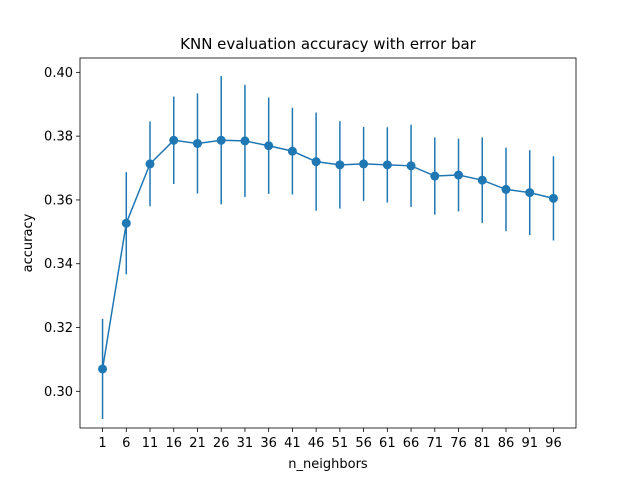 This screenshot has width=640, height=484. What do you see at coordinates (435, 443) in the screenshot?
I see `x-tick-label: 71` at bounding box center [435, 443].